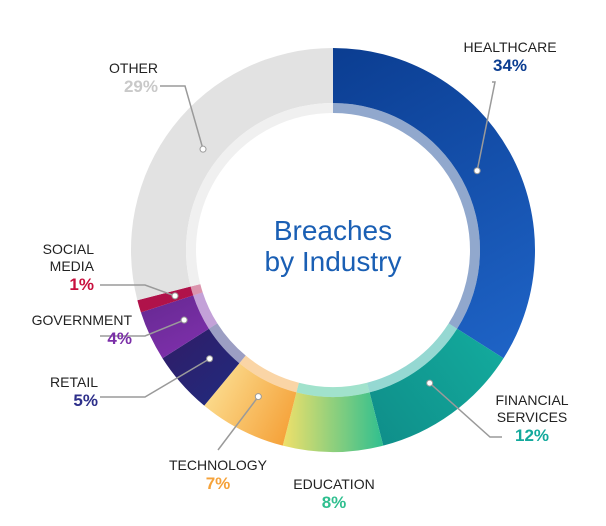 Image resolution: width=606 pixels, height=526 pixels. Describe the element at coordinates (333, 389) in the screenshot. I see `inner-ring-education` at that location.